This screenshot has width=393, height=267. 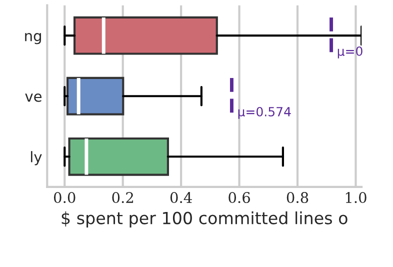 I want to click on x-tick-label: 0.4, so click(x=181, y=198).